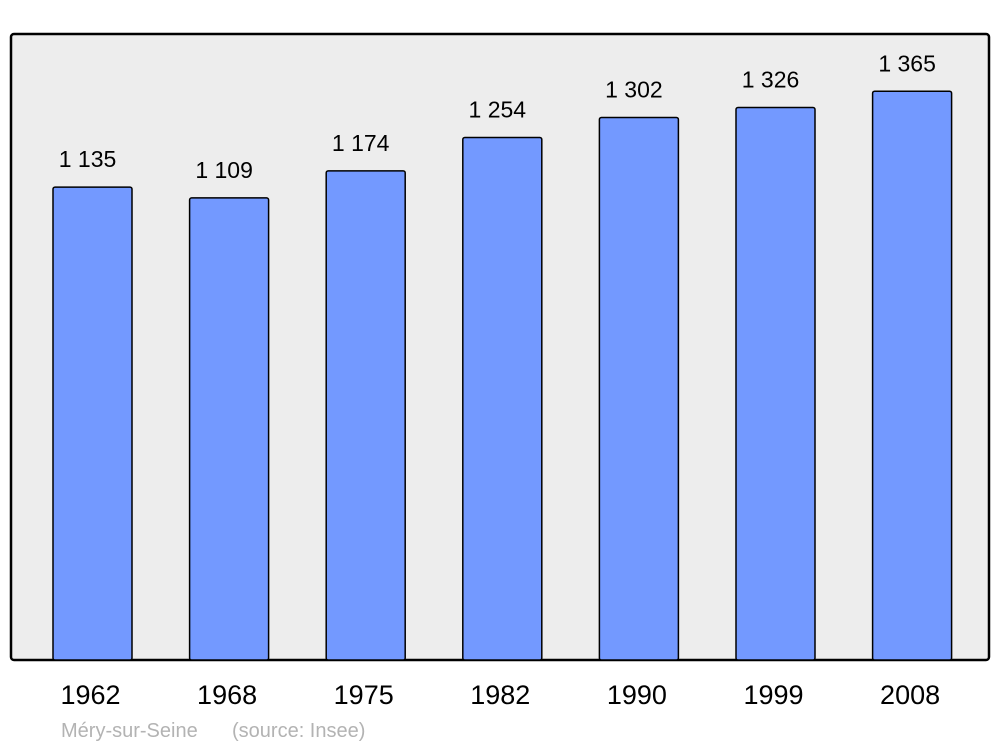 The image size is (1000, 747). I want to click on data-label-1962: 1 135, so click(88, 159).